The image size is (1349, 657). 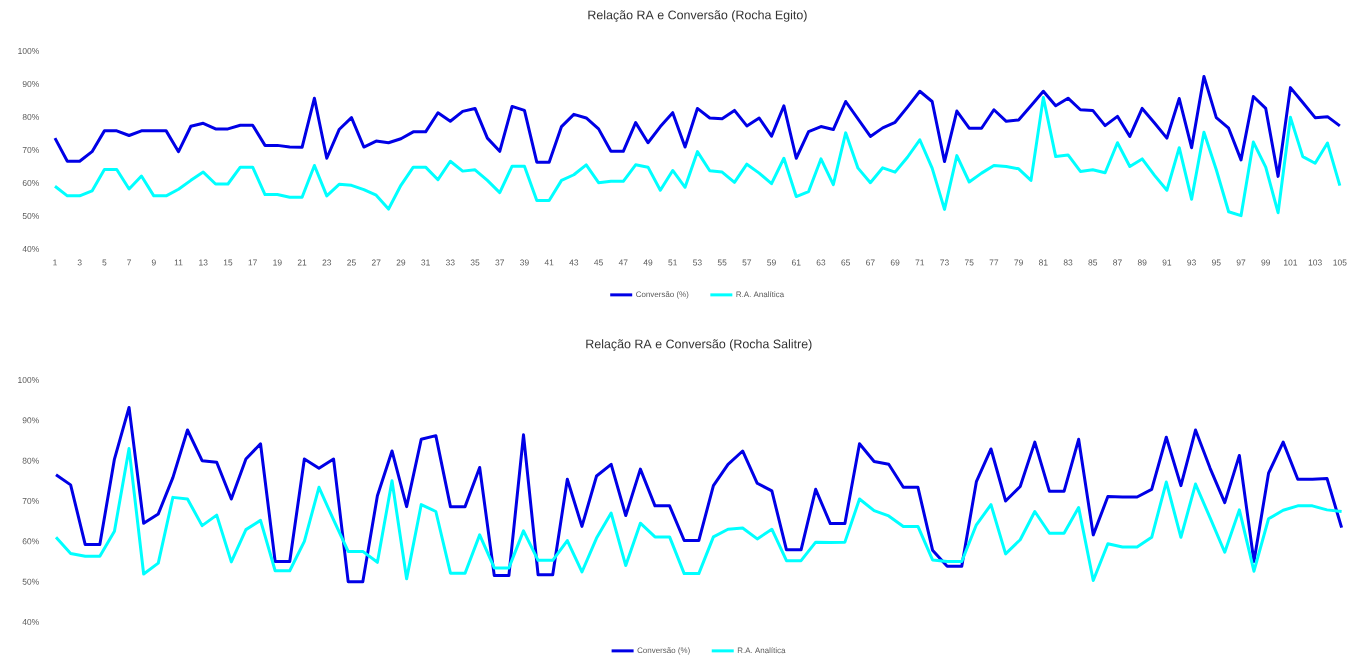 What do you see at coordinates (821, 262) in the screenshot?
I see `x-tick-label: 63` at bounding box center [821, 262].